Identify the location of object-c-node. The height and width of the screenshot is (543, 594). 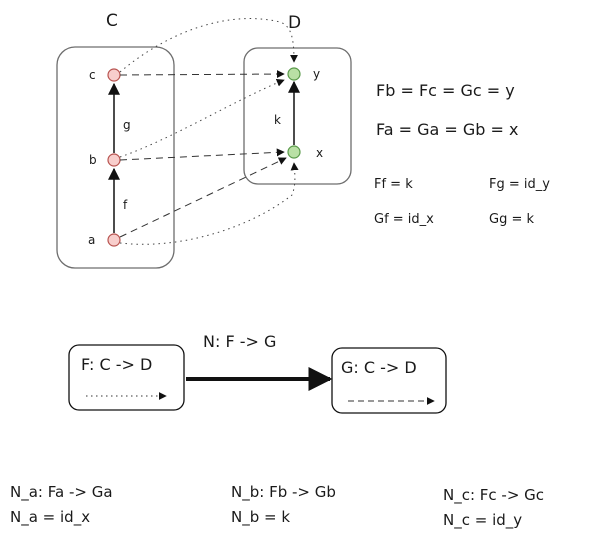
(114, 75).